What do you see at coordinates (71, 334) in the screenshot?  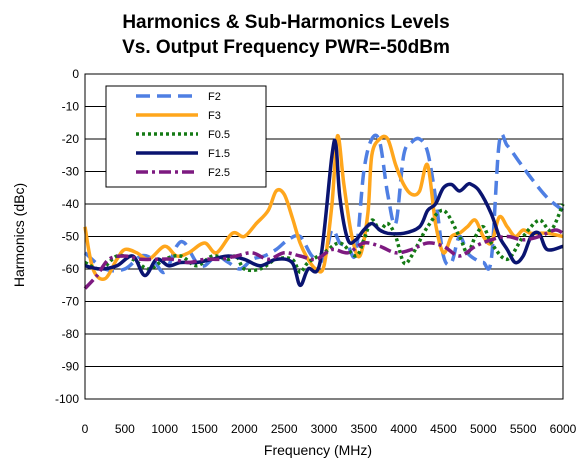 I see `y-tick-label: -80` at bounding box center [71, 334].